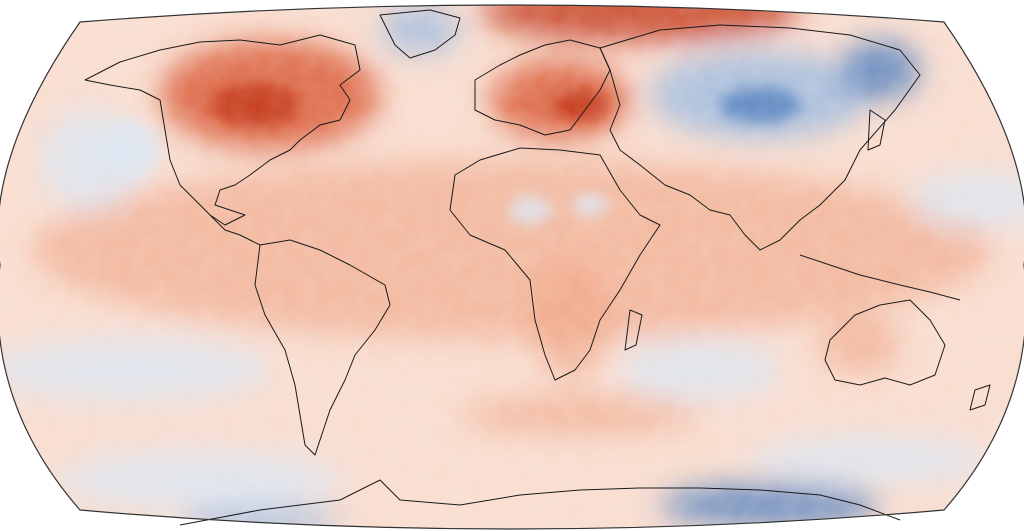 This screenshot has height=531, width=1024. I want to click on greenland-coast, so click(420, 34).